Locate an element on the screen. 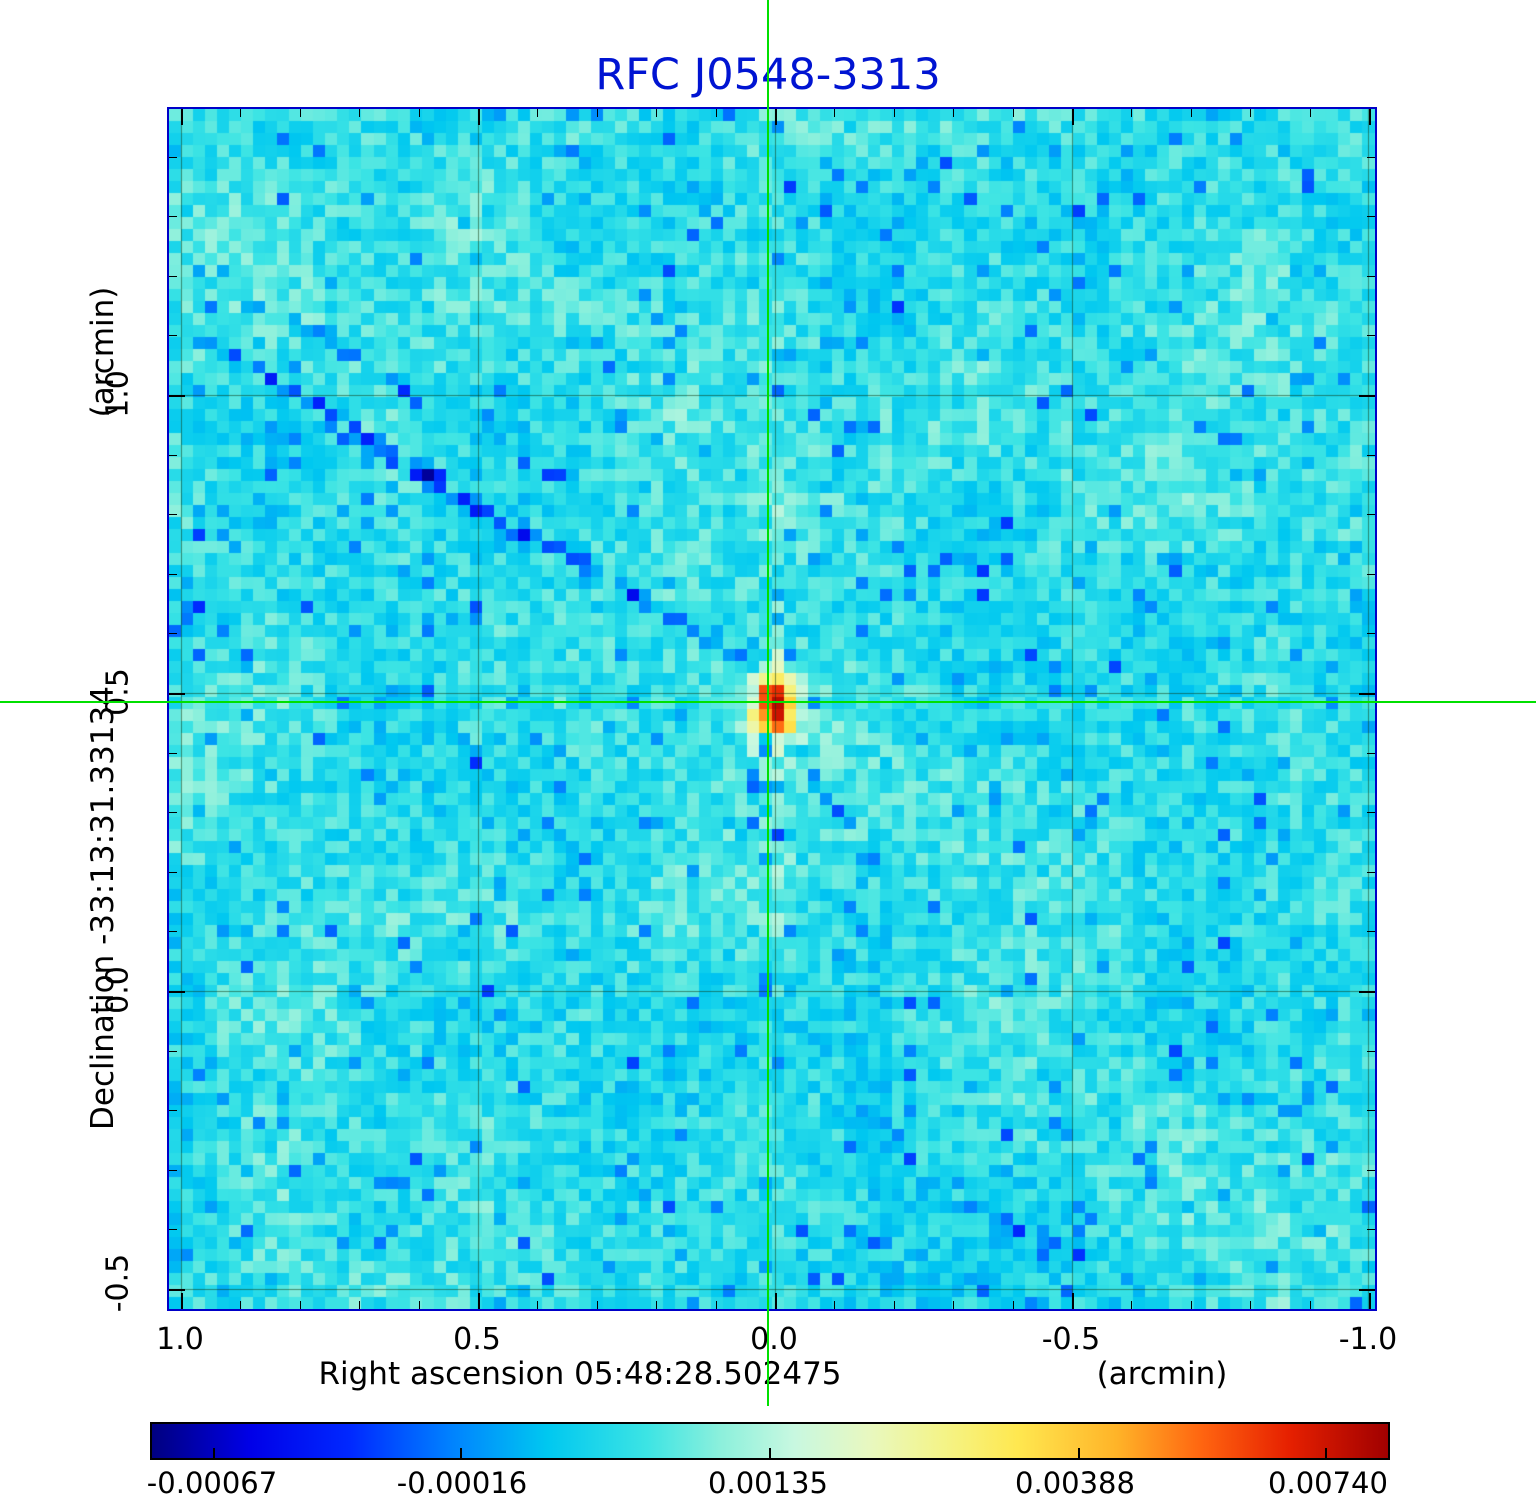  x-tick-label-4: -0.5 is located at coordinates (1071, 1339).